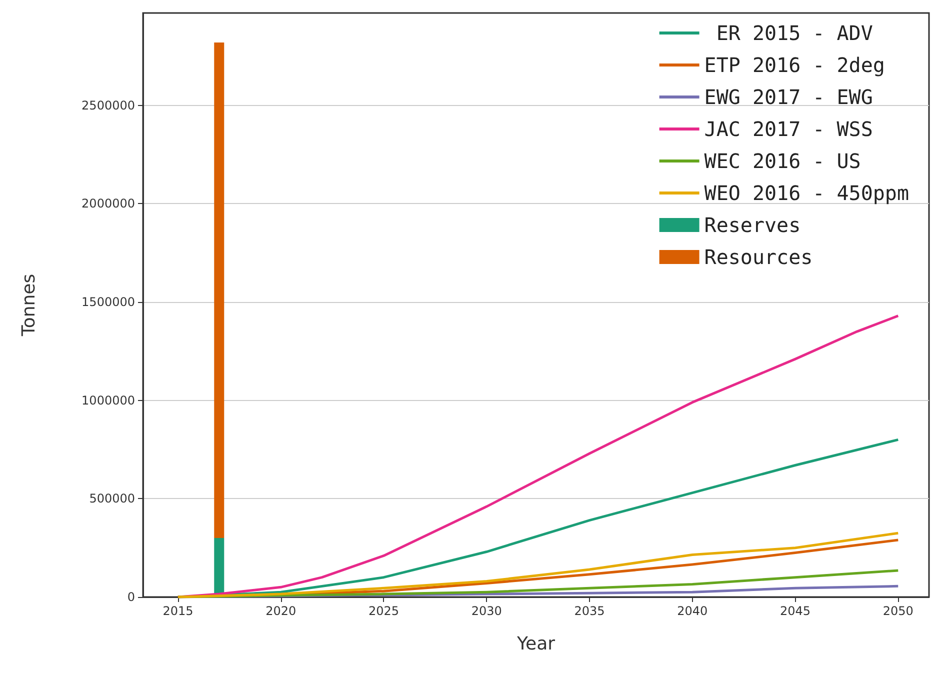  Describe the element at coordinates (758, 257) in the screenshot. I see `legend-label: Resources` at that location.